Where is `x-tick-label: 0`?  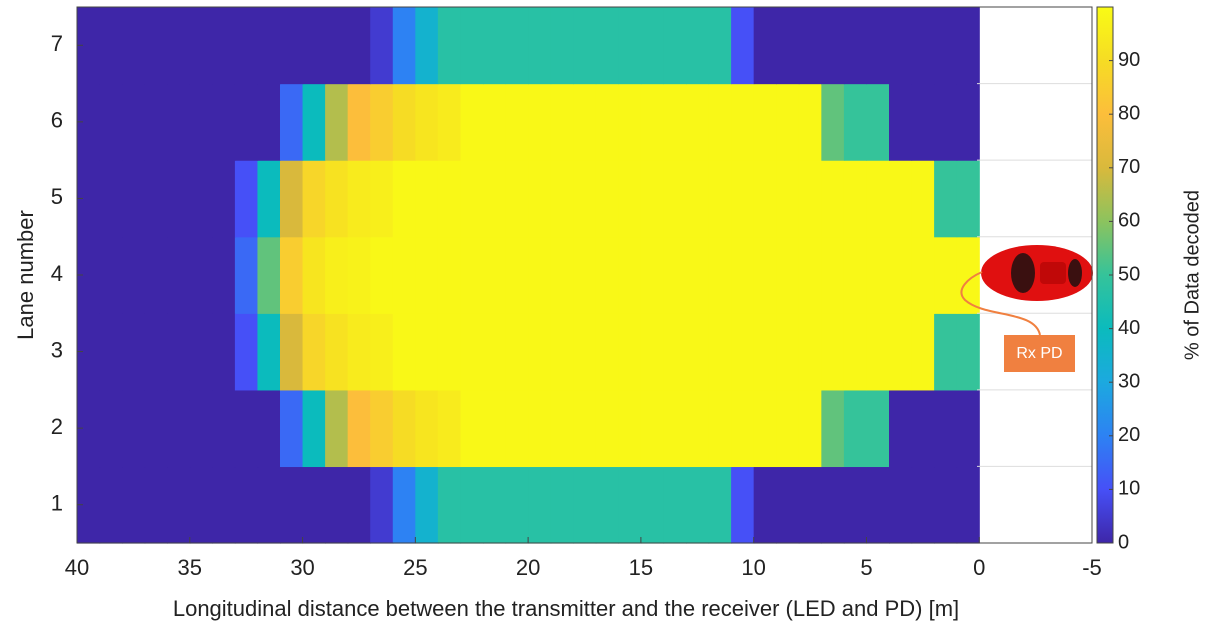
x-tick-label: 0 is located at coordinates (979, 567).